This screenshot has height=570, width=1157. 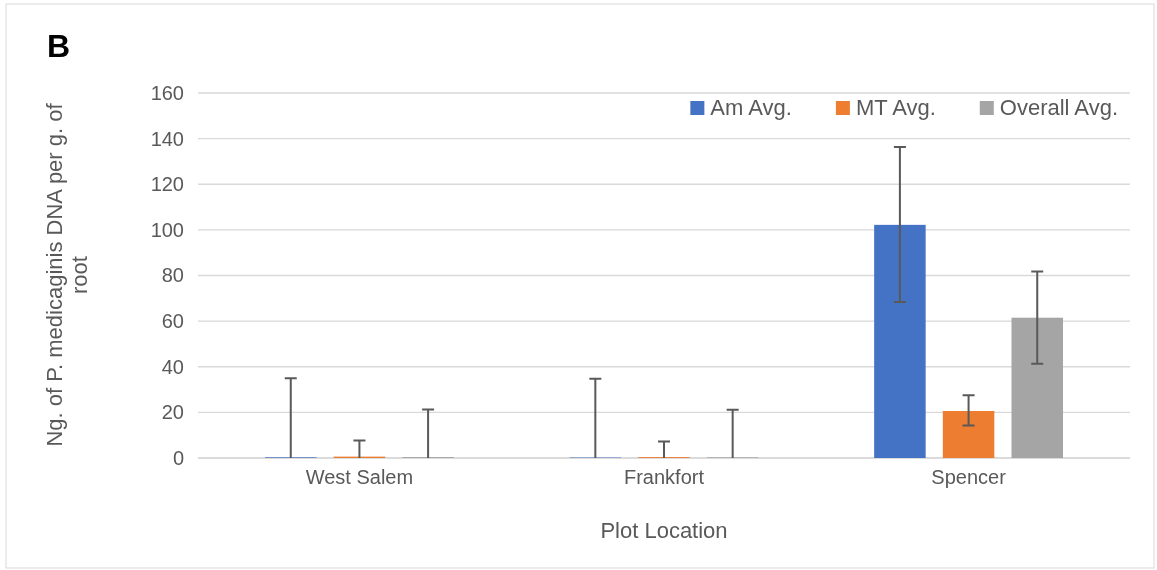 What do you see at coordinates (751, 107) in the screenshot?
I see `legend-label: Am Avg.` at bounding box center [751, 107].